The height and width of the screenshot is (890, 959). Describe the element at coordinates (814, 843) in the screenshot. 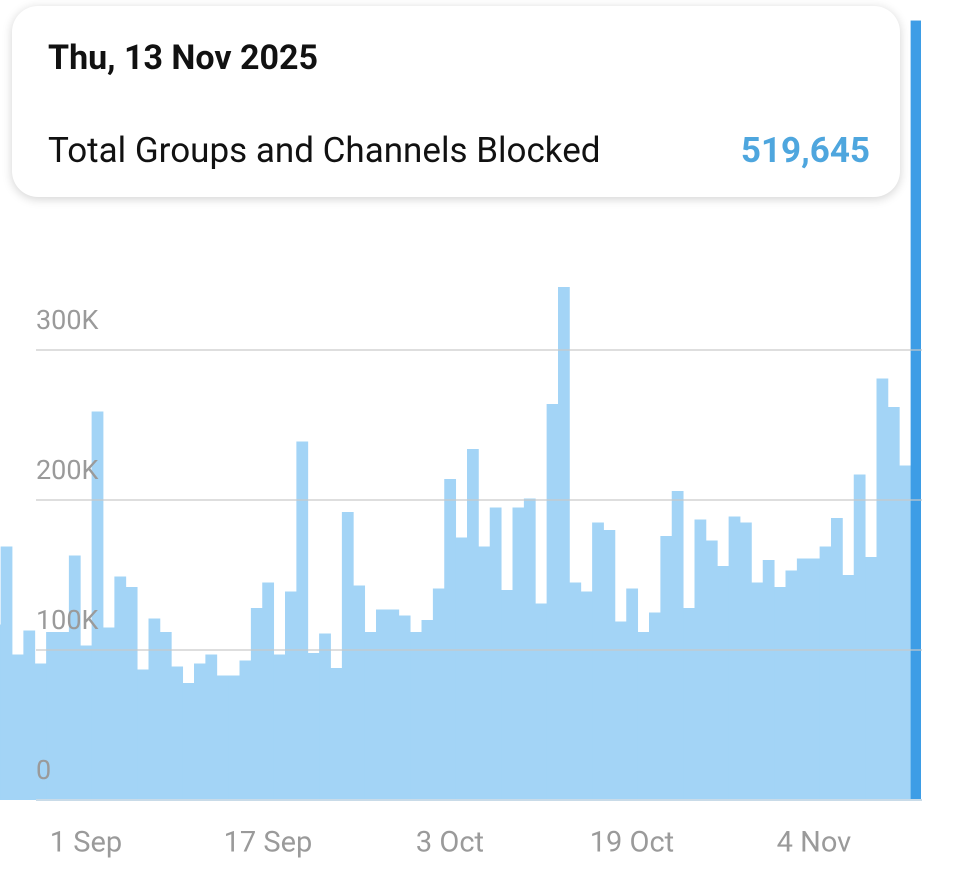

I see `x-tick-label: 4 Nov` at that location.